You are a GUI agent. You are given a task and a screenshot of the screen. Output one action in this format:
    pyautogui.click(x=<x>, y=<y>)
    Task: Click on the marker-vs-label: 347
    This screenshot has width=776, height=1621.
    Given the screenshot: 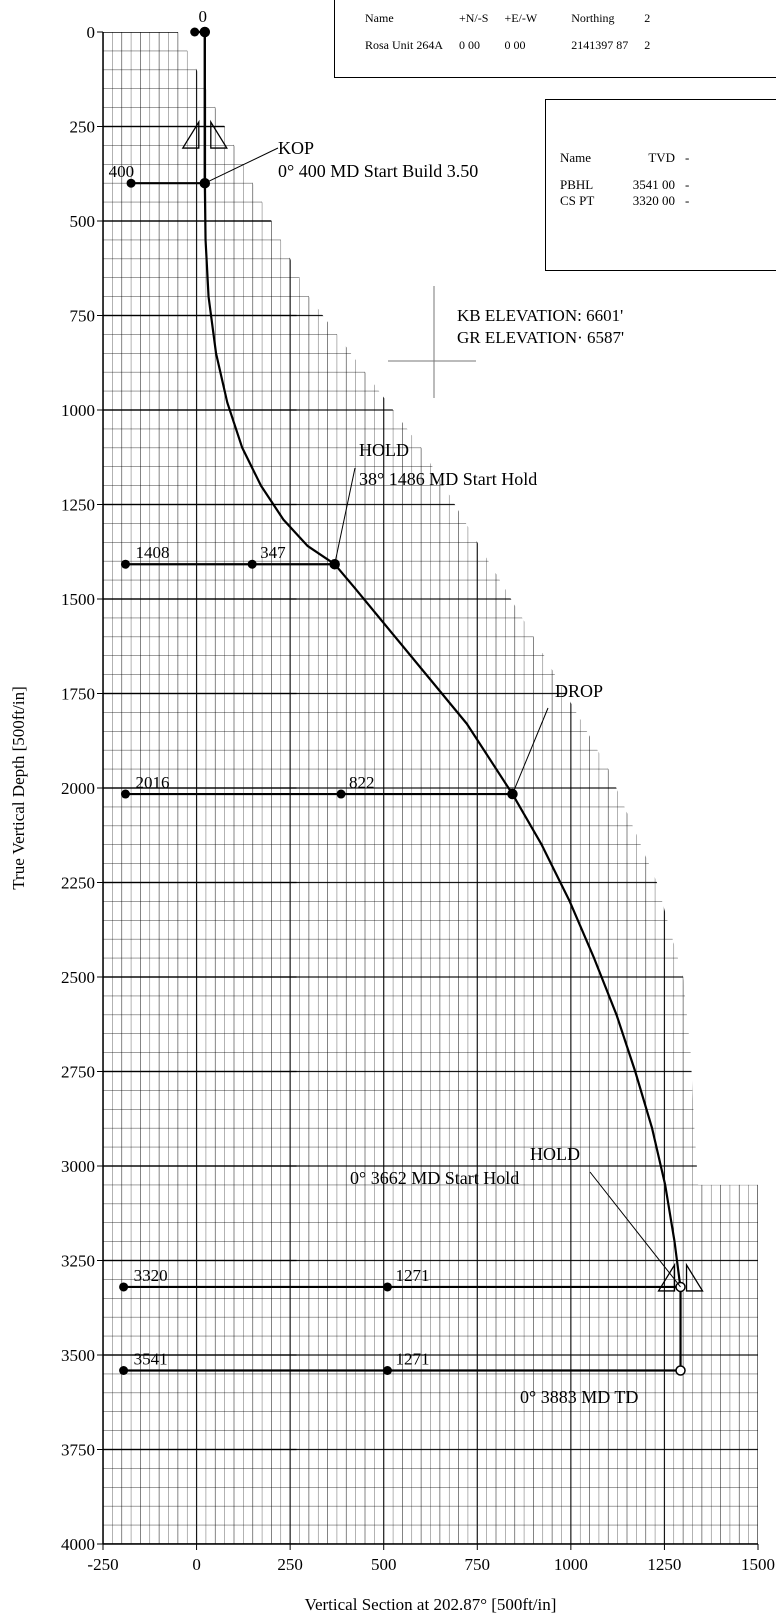 What is the action you would take?
    pyautogui.click(x=273, y=552)
    